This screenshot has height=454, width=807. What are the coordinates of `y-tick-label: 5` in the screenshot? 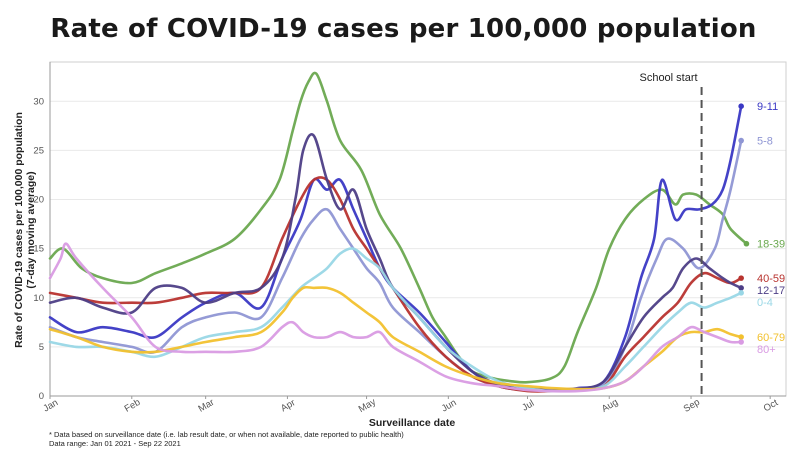 It's located at (41, 347).